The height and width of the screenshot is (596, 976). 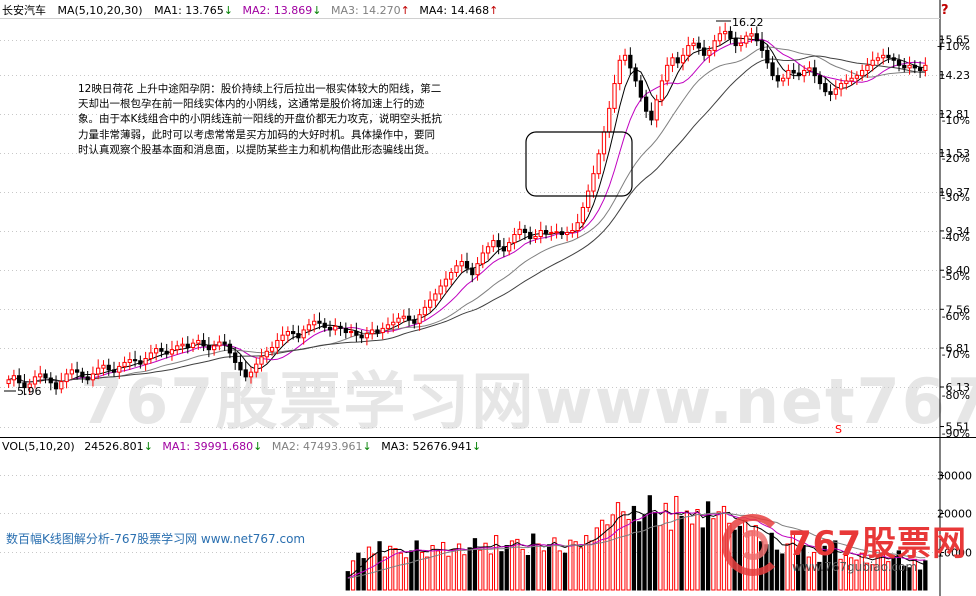 I want to click on price-tick-label: 14.23, so click(x=955, y=75).